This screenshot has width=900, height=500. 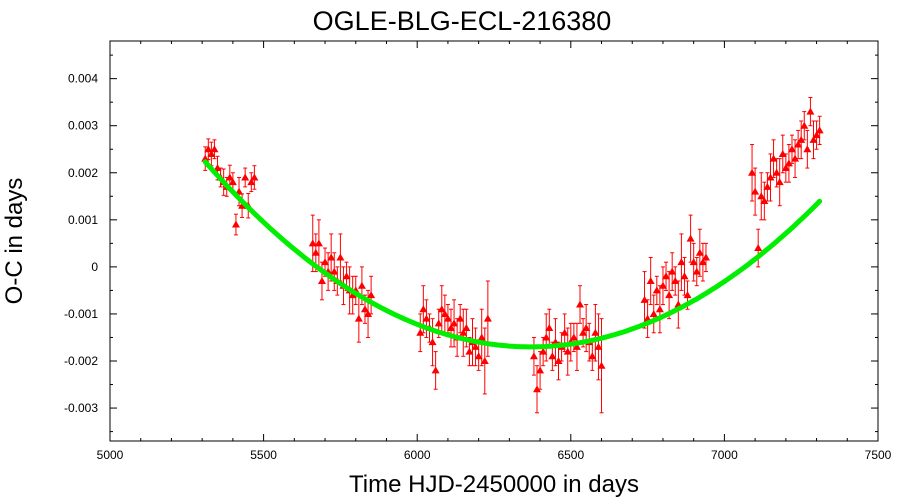 I want to click on y-tick-label: 0.004, so click(x=83, y=79).